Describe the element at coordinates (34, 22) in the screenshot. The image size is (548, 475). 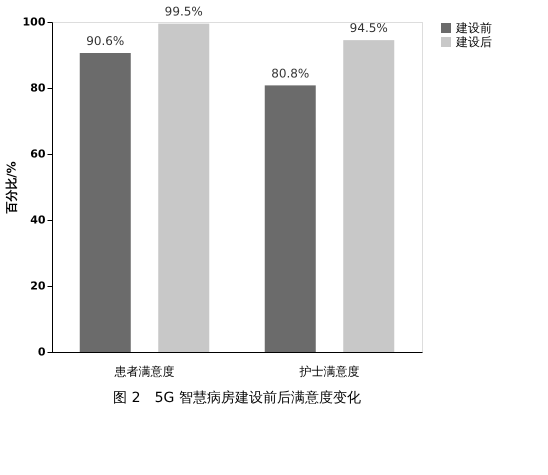
I see `y-tick-label: 100` at that location.